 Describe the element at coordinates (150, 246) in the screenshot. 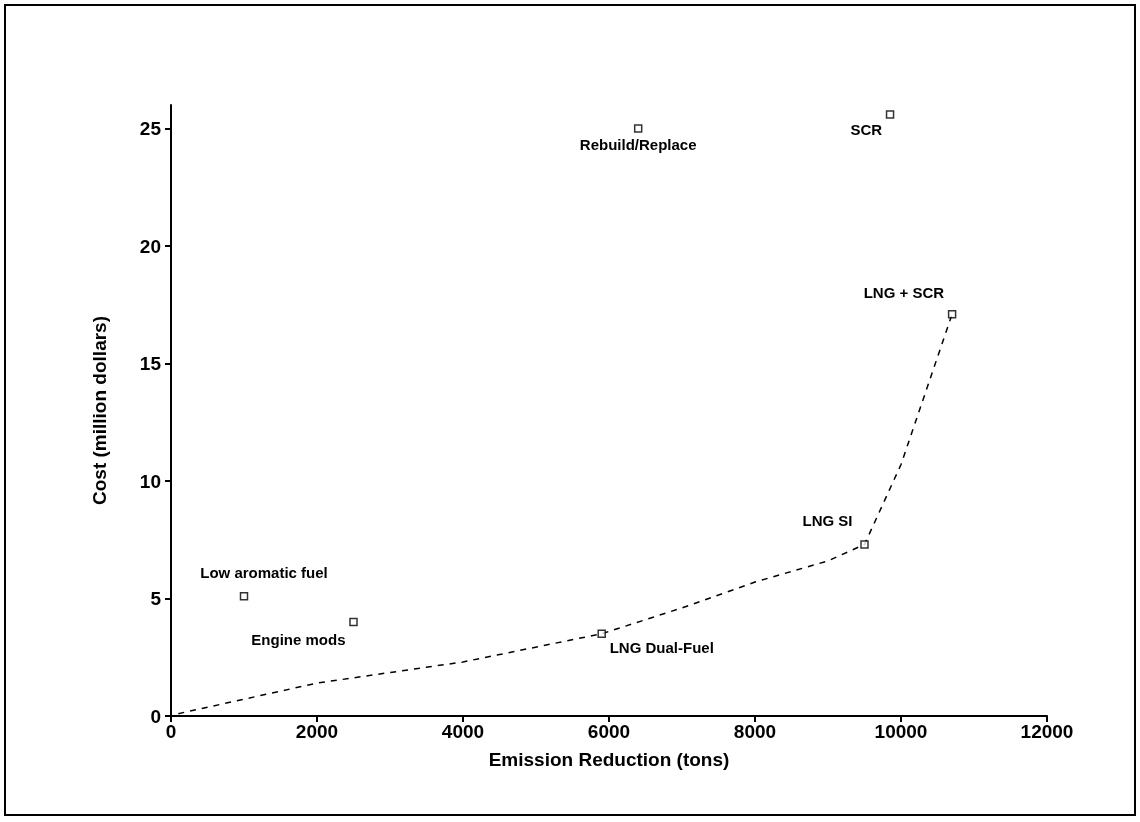

I see `y-tick-label: 20` at that location.